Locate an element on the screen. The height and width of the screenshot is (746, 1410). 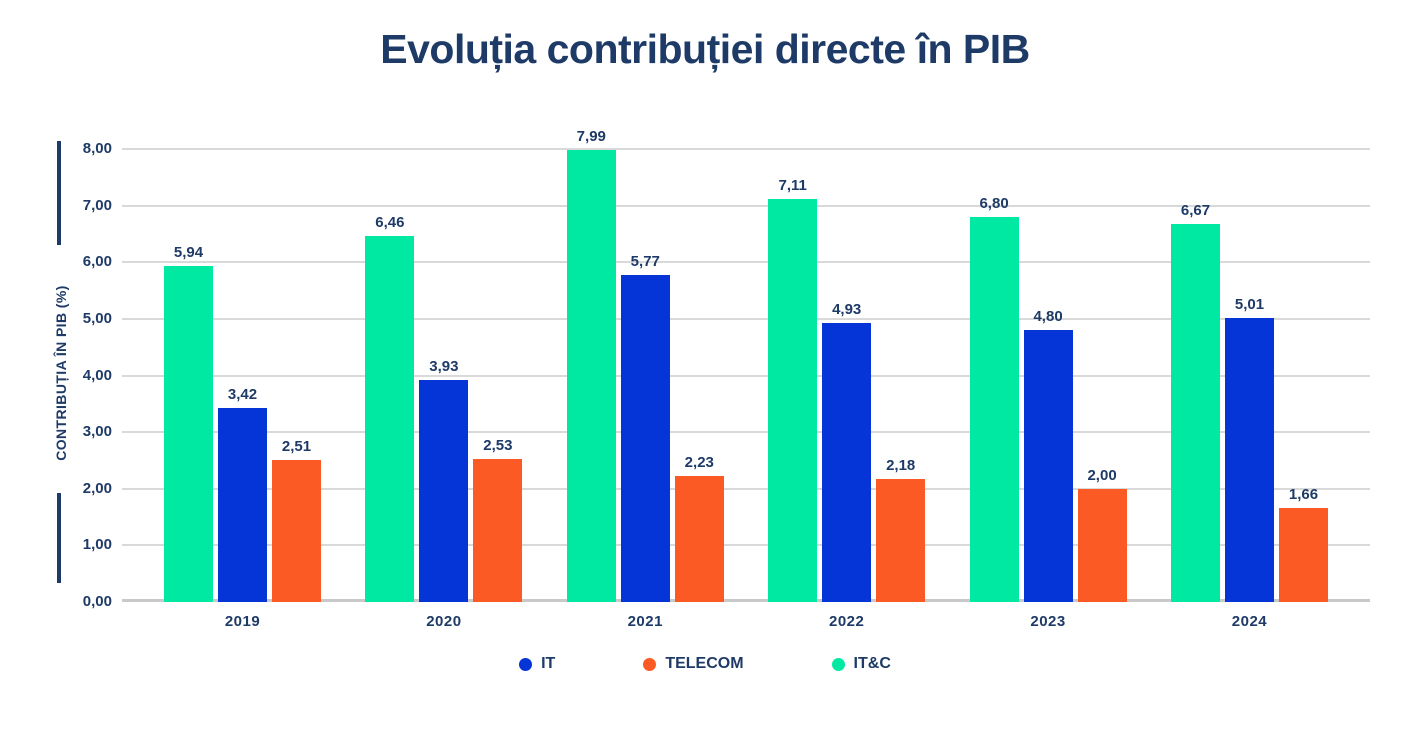
bar-it-2019: 3,42 is located at coordinates (242, 494).